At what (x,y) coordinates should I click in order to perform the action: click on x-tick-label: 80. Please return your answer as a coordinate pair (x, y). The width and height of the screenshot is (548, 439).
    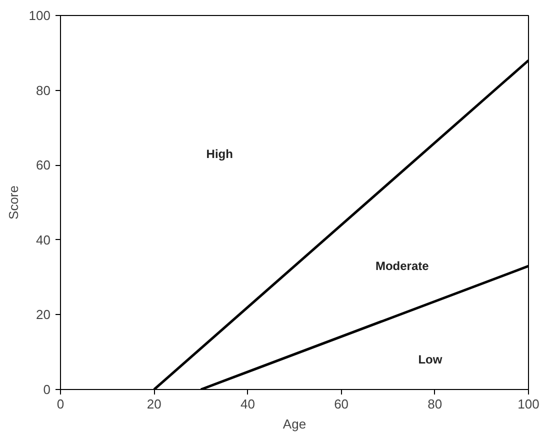
    Looking at the image, I should click on (435, 404).